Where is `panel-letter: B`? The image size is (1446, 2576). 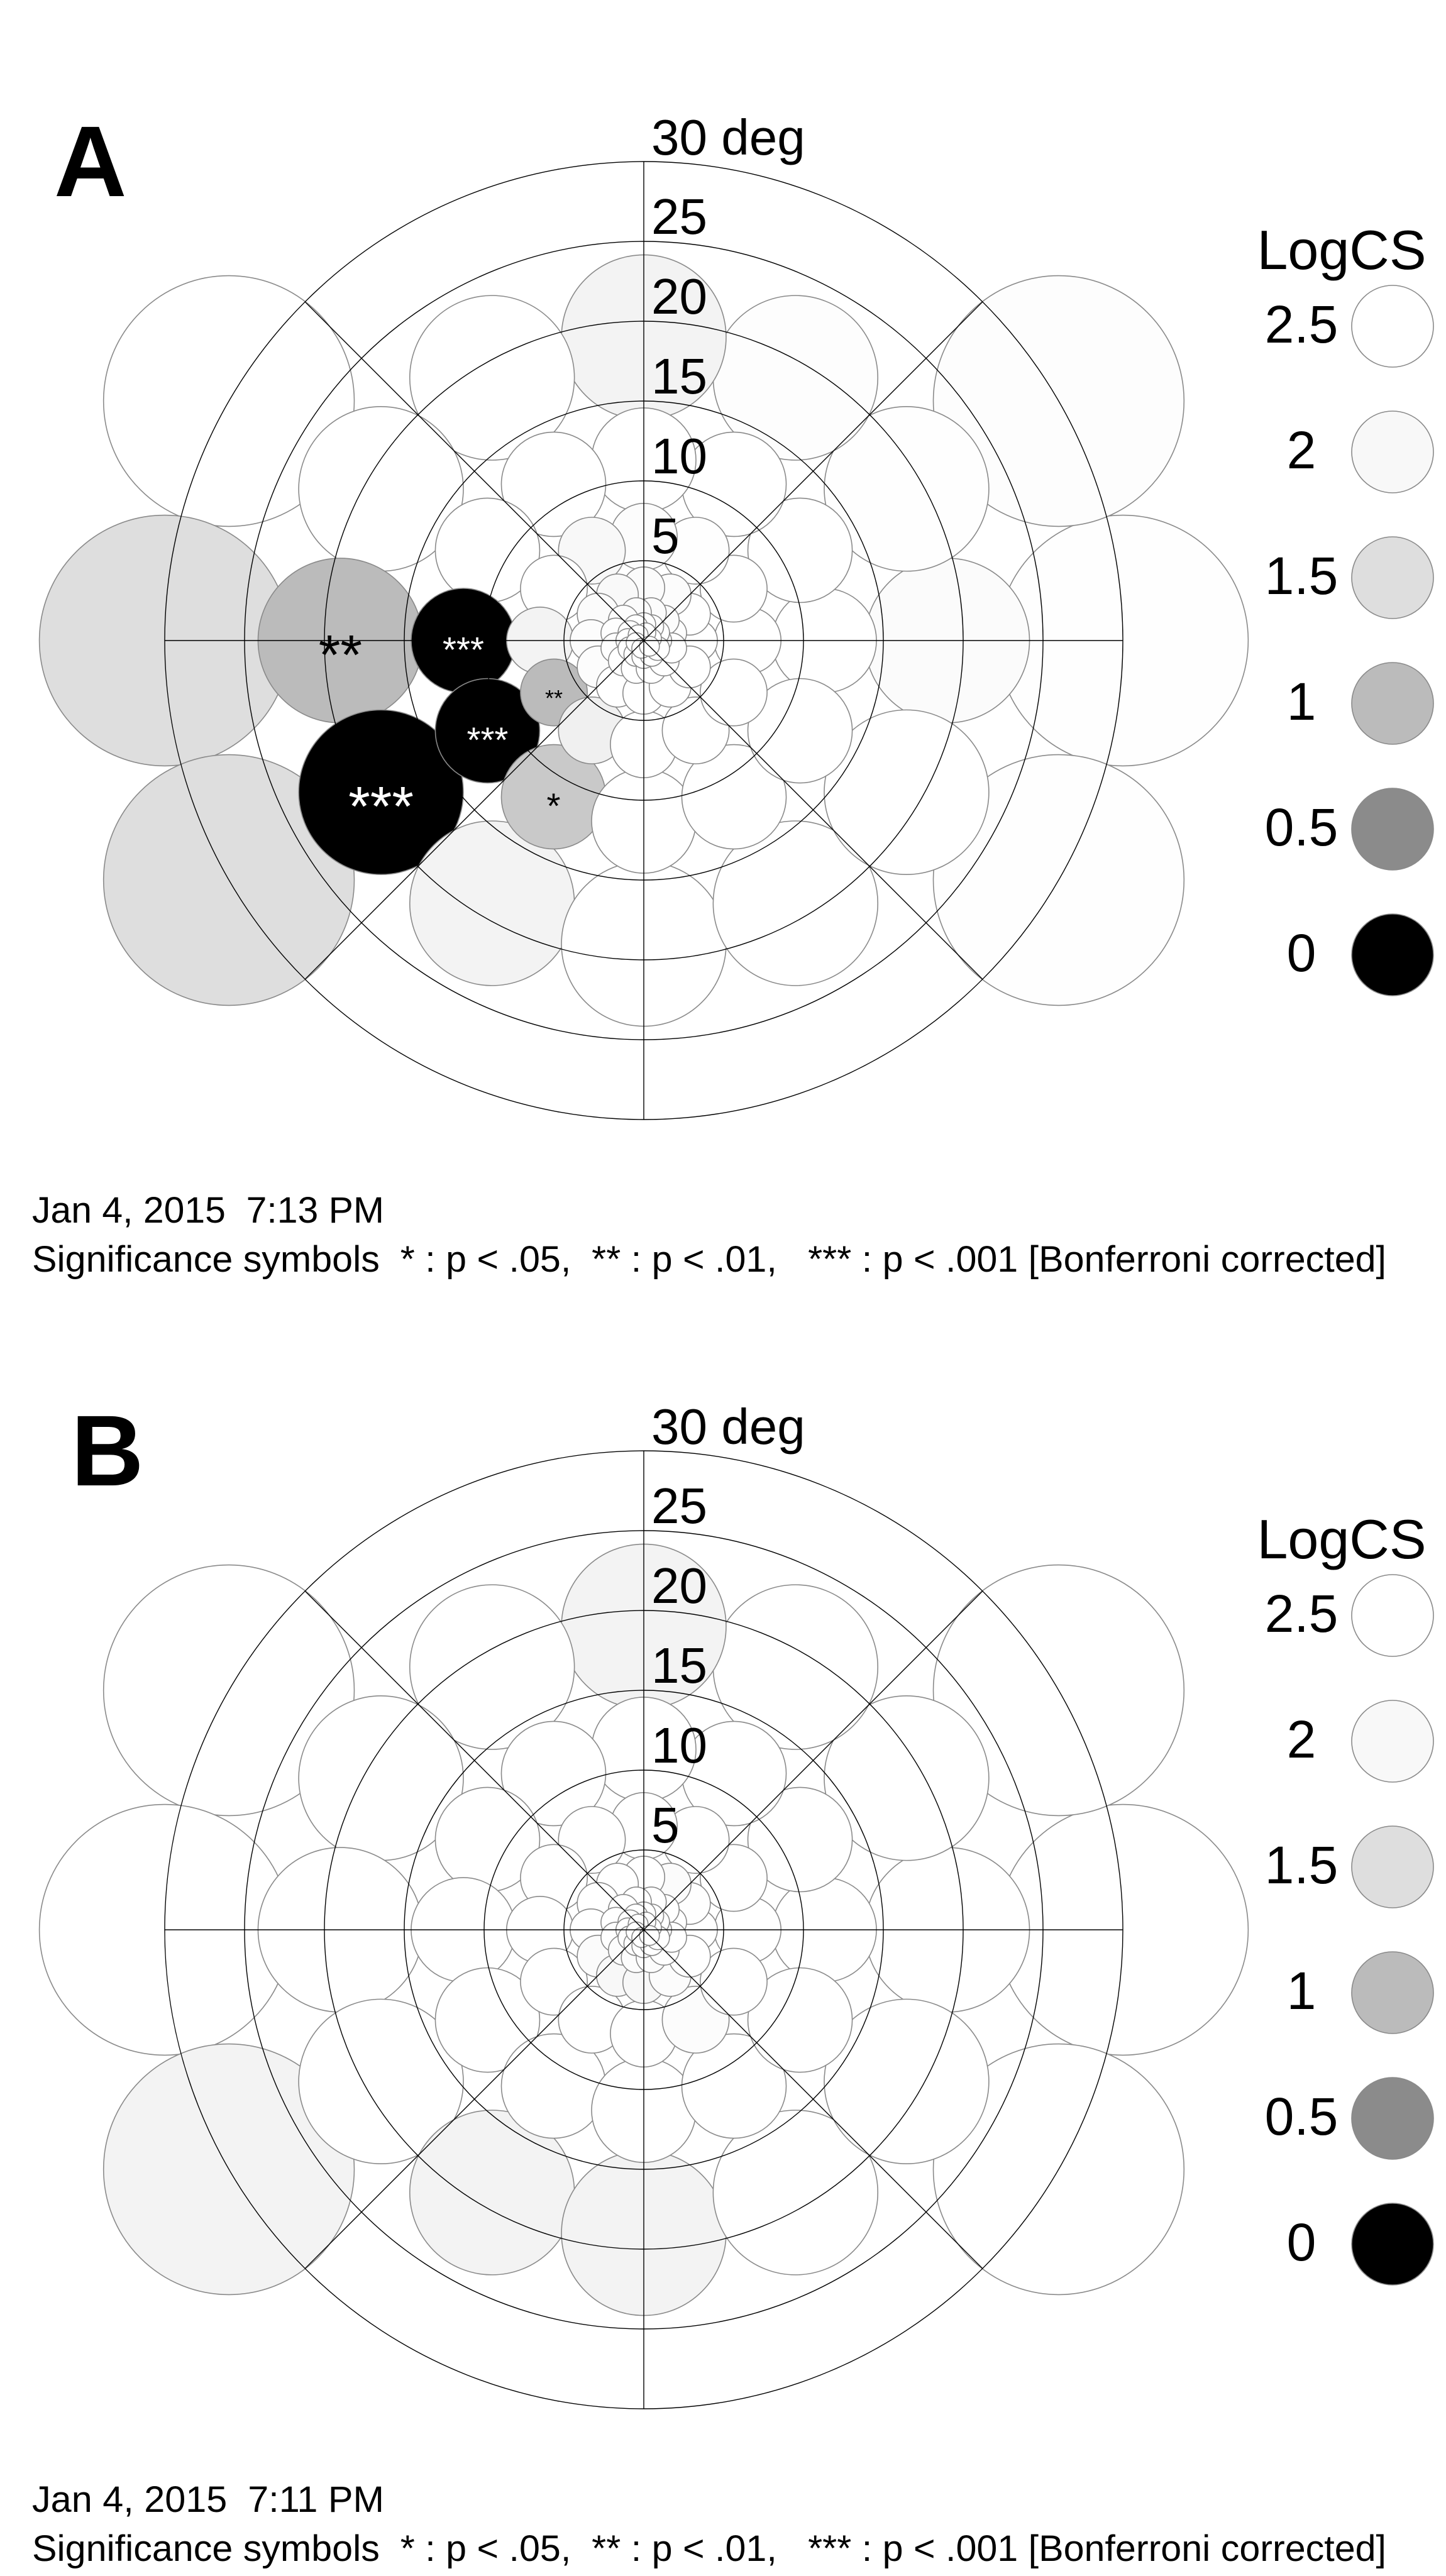
panel-letter: B is located at coordinates (107, 1450).